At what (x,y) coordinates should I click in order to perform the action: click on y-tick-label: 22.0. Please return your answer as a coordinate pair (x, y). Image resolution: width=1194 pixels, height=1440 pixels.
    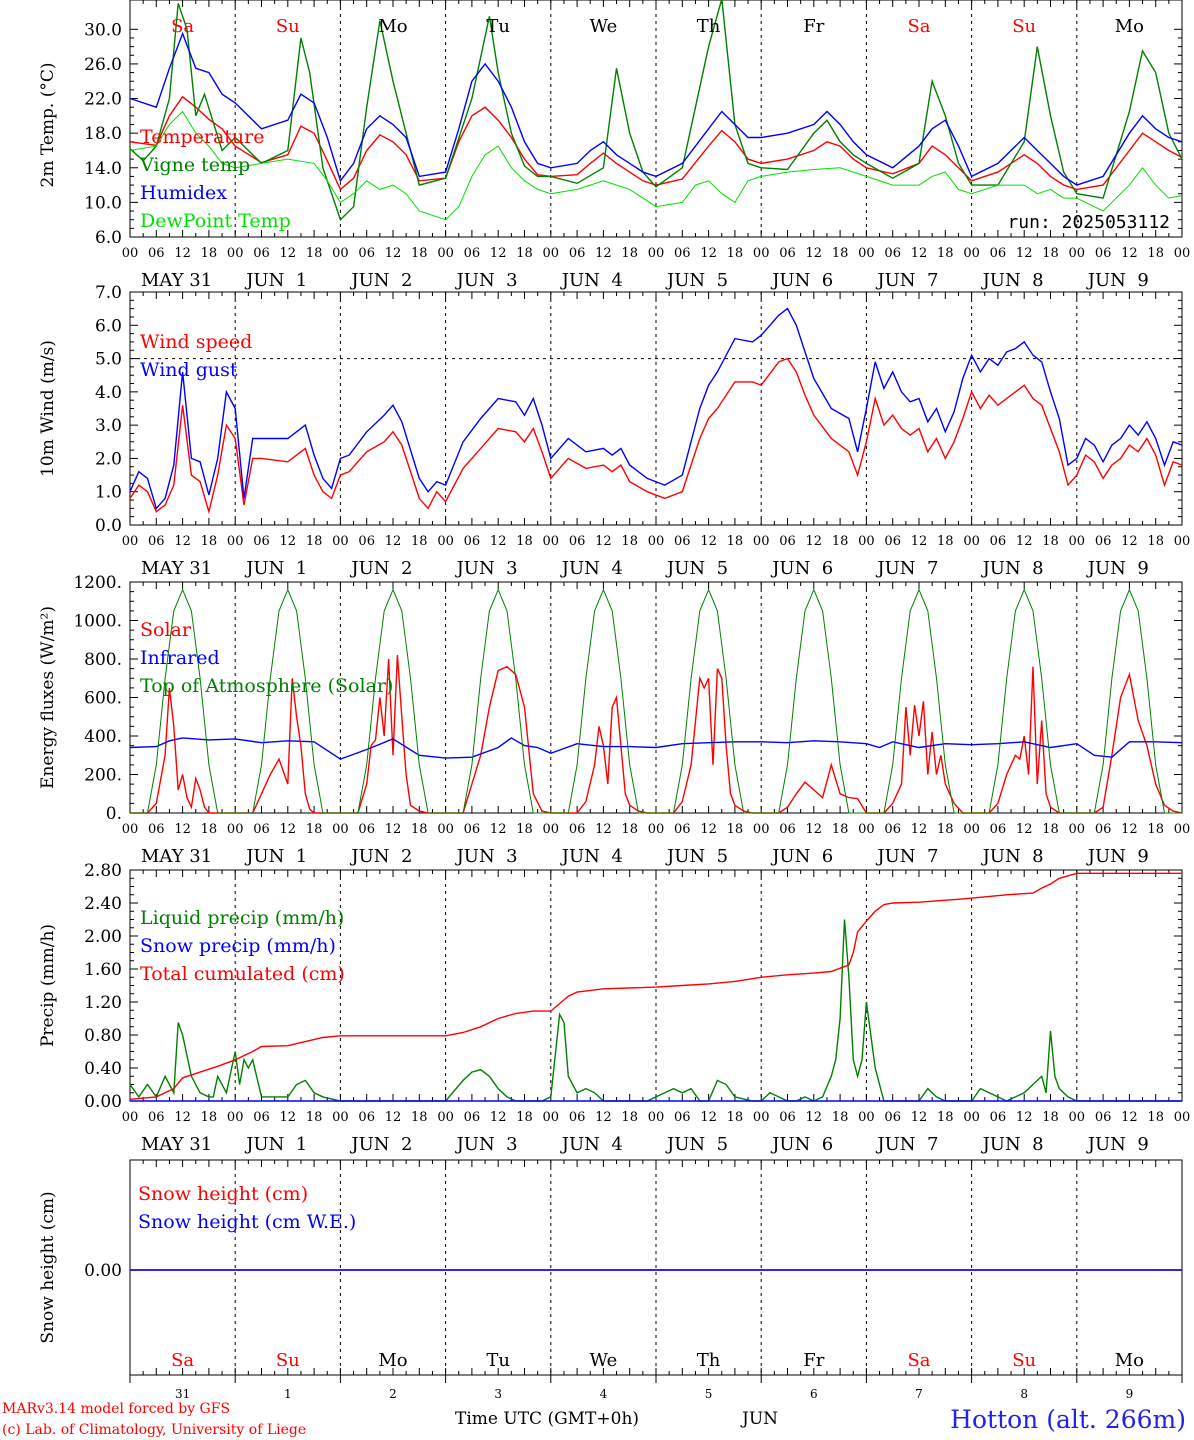
    Looking at the image, I should click on (103, 100).